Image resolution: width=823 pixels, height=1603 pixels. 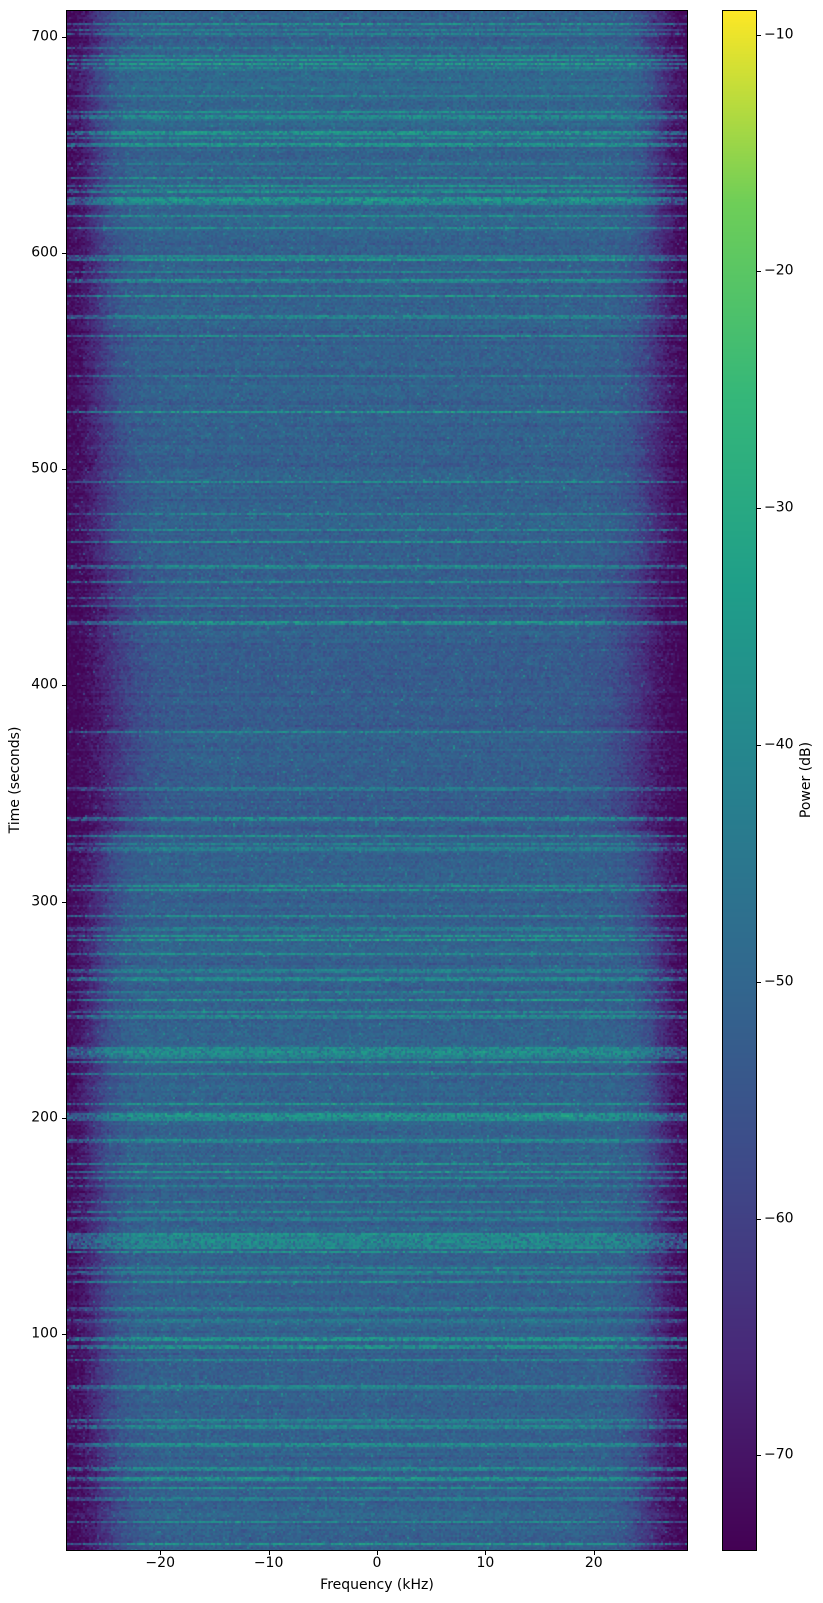 What do you see at coordinates (15, 780) in the screenshot?
I see `y-axis-label: Time (seconds)` at bounding box center [15, 780].